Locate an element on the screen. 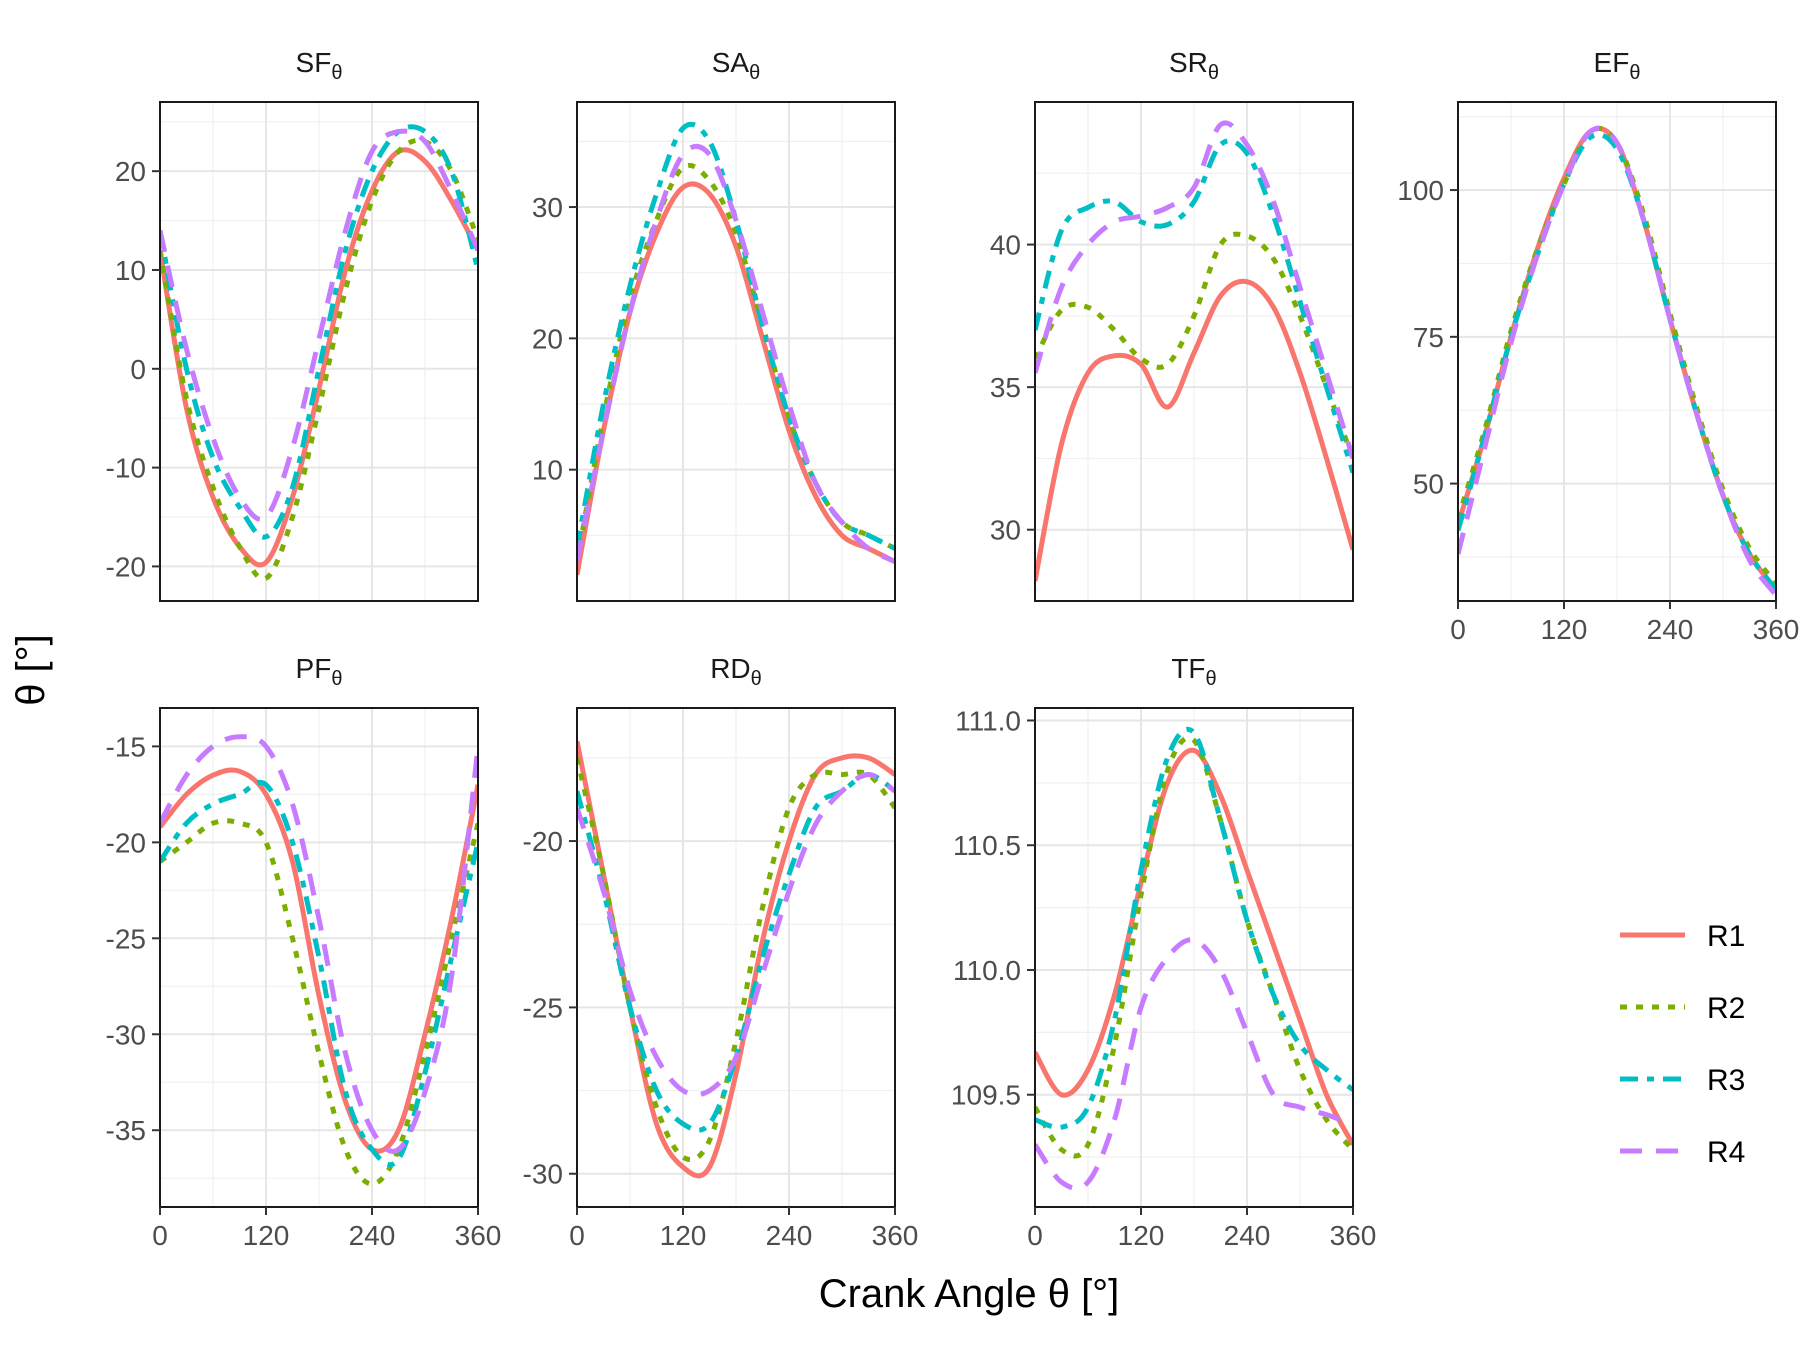  panel-title: PFθ is located at coordinates (319, 671).